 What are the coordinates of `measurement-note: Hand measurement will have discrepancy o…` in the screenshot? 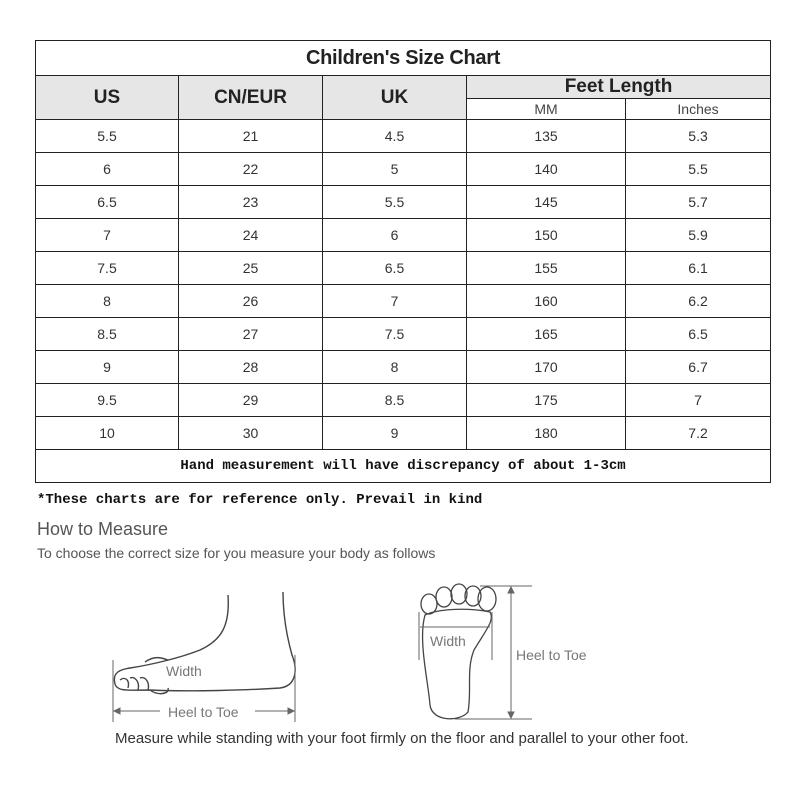 It's located at (403, 466).